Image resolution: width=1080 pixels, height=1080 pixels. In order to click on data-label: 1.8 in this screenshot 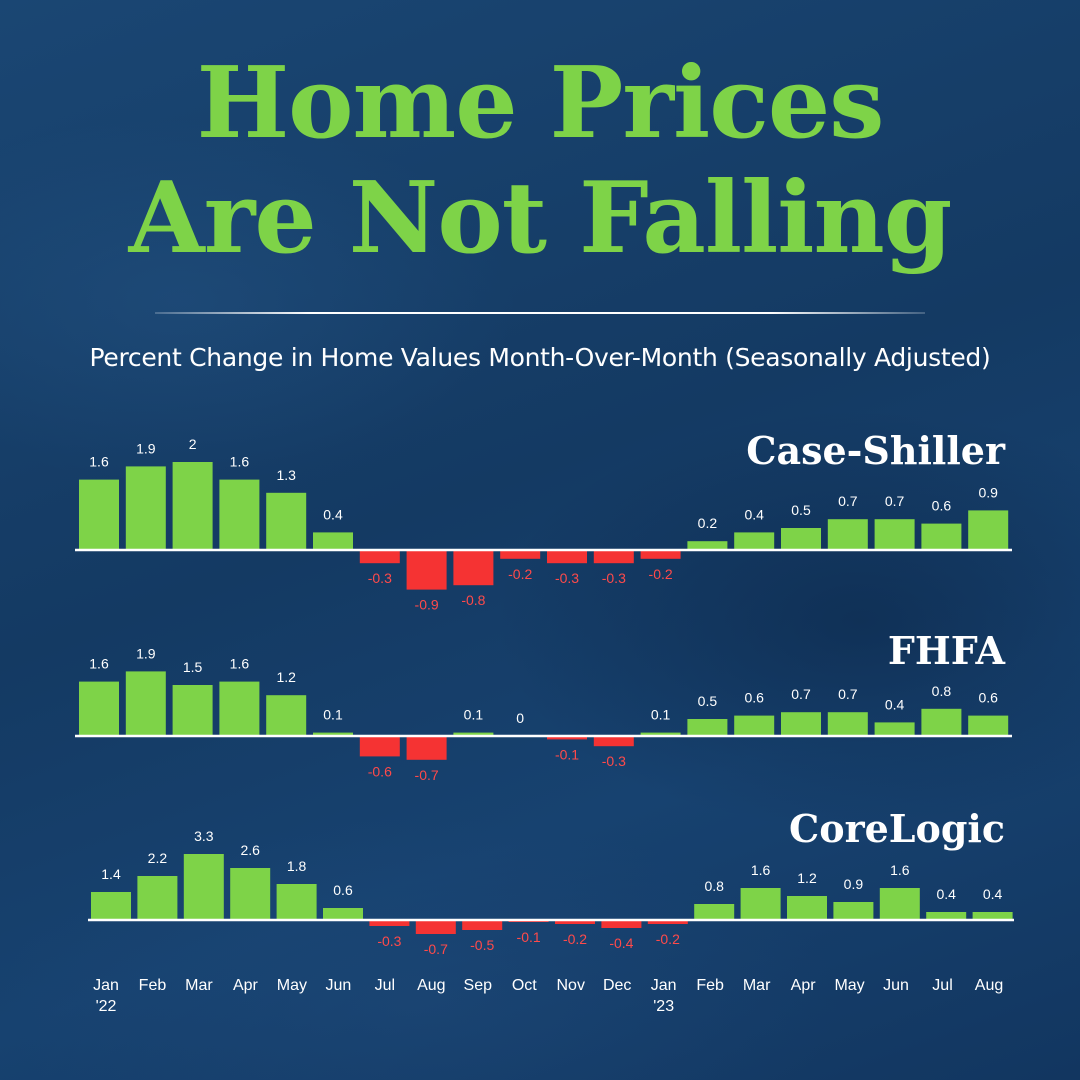, I will do `click(297, 866)`.